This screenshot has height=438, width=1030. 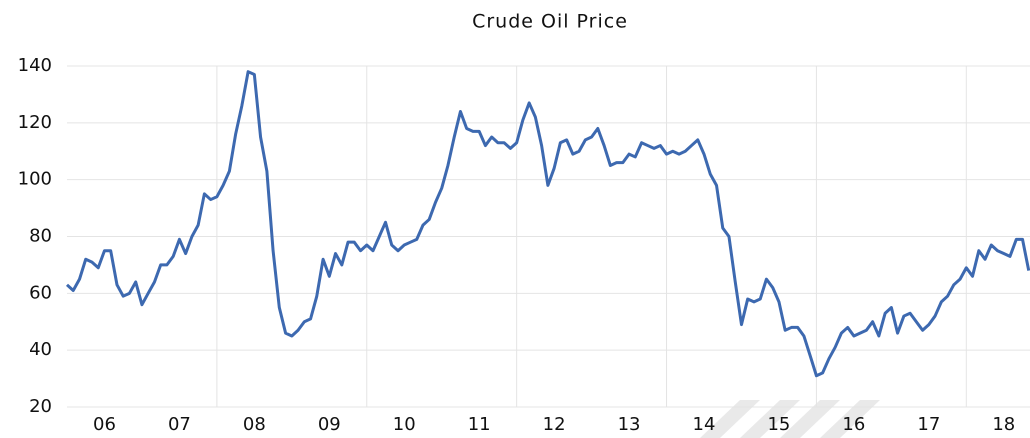 What do you see at coordinates (554, 424) in the screenshot?
I see `x-tick-label: 12` at bounding box center [554, 424].